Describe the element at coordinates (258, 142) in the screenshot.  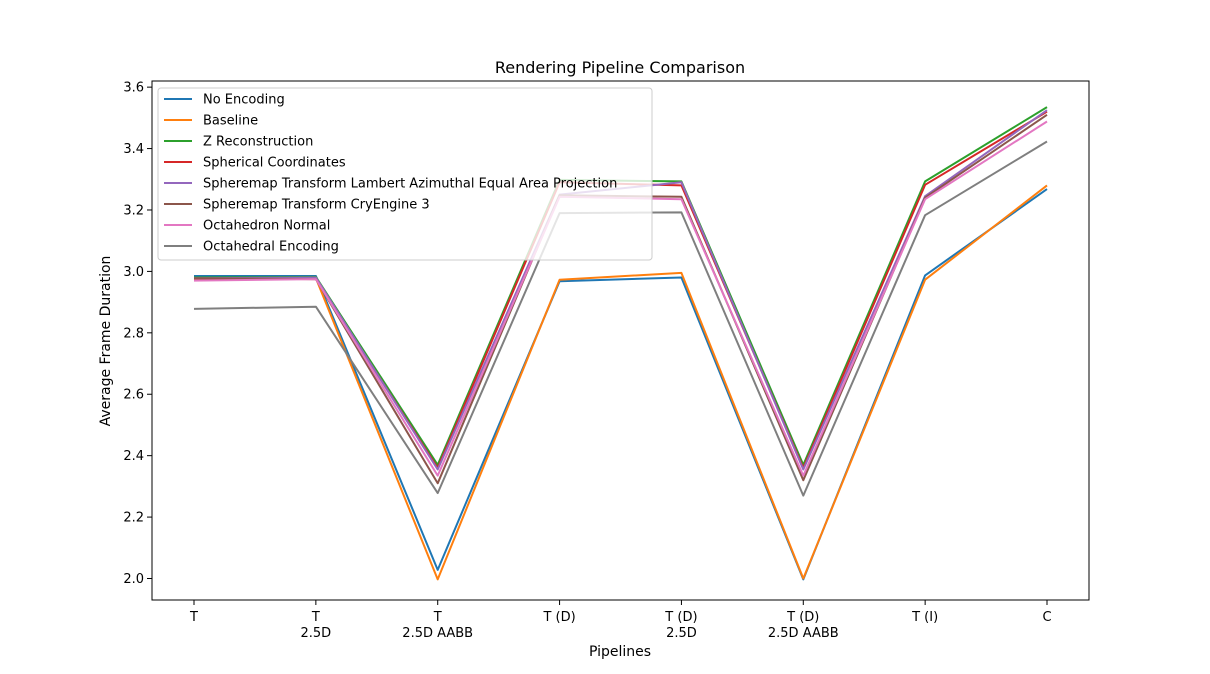
I see `legend-label: Z Reconstruction` at that location.